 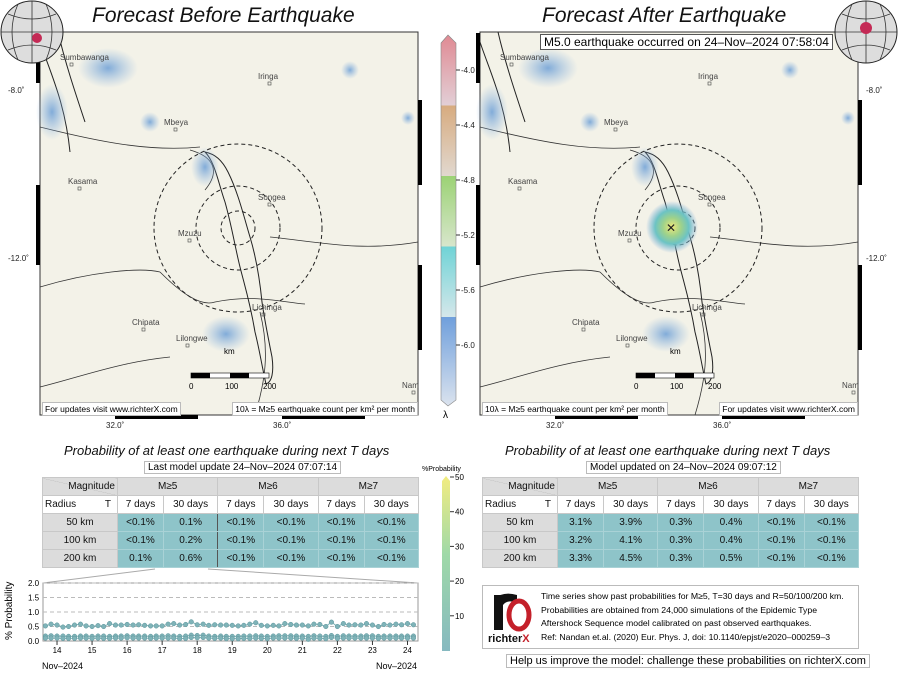 I want to click on probability-cell: 4.1%, so click(x=630, y=540).